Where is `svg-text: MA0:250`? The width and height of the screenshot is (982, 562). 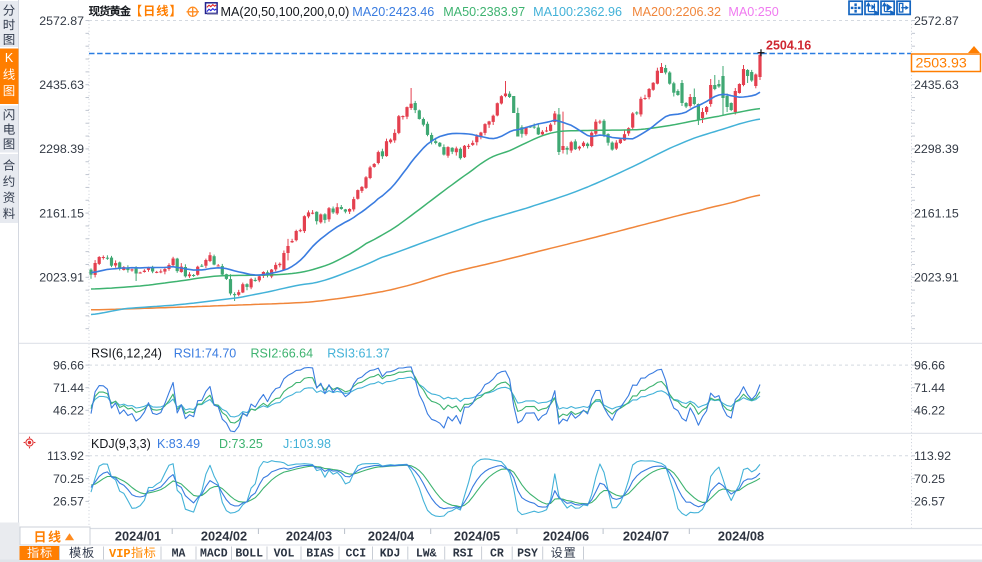 svg-text: MA0:250 is located at coordinates (753, 12).